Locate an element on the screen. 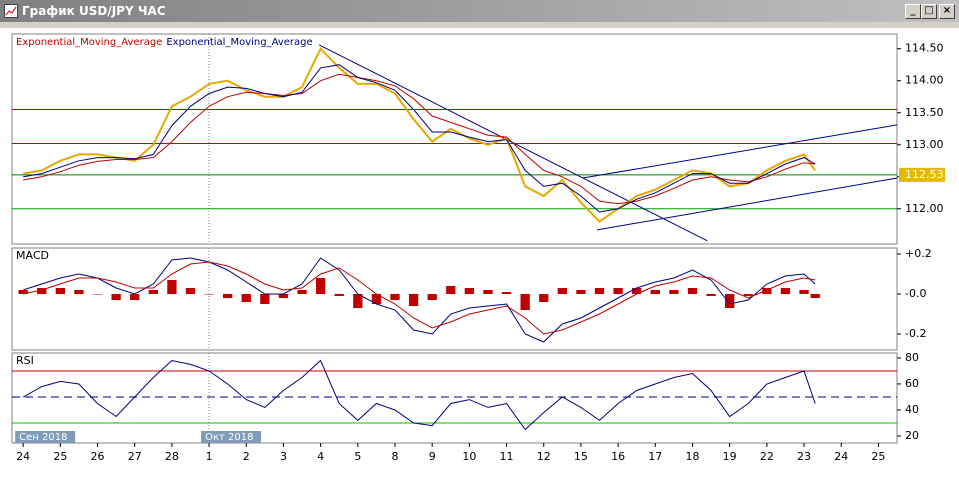 Image resolution: width=959 pixels, height=480 pixels. window-icon is located at coordinates (11, 11).